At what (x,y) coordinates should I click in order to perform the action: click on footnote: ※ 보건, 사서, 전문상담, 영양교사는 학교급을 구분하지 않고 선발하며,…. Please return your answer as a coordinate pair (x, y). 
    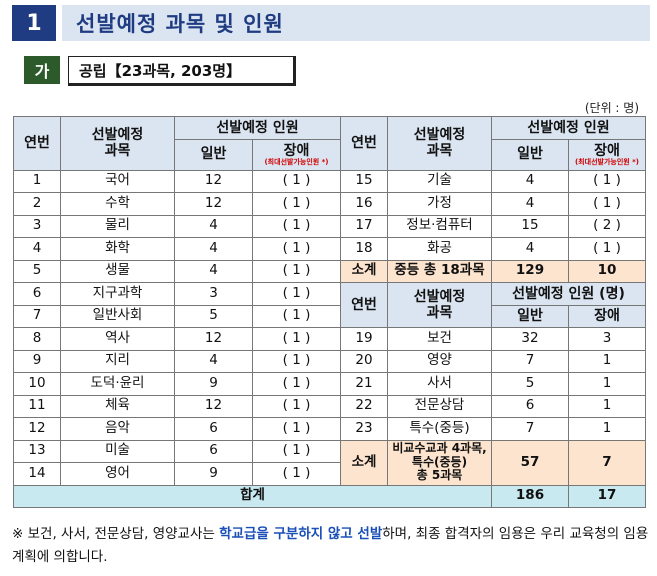
    Looking at the image, I should click on (330, 545).